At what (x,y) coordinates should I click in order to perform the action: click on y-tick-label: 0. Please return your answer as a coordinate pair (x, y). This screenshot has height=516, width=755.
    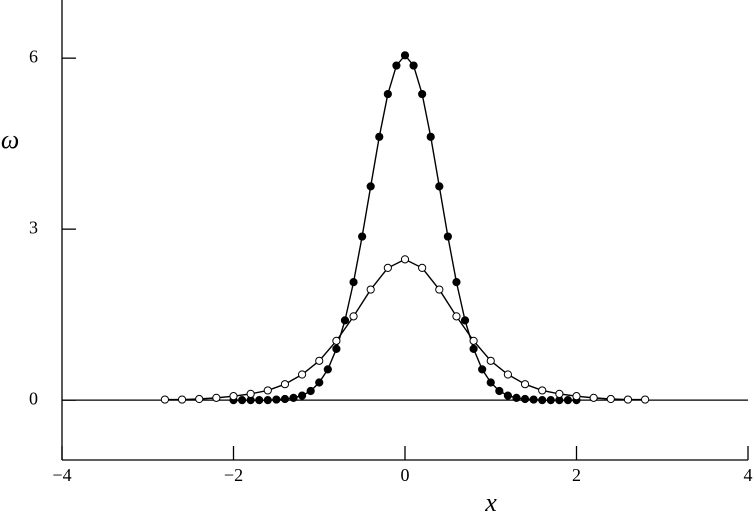
    Looking at the image, I should click on (33, 398).